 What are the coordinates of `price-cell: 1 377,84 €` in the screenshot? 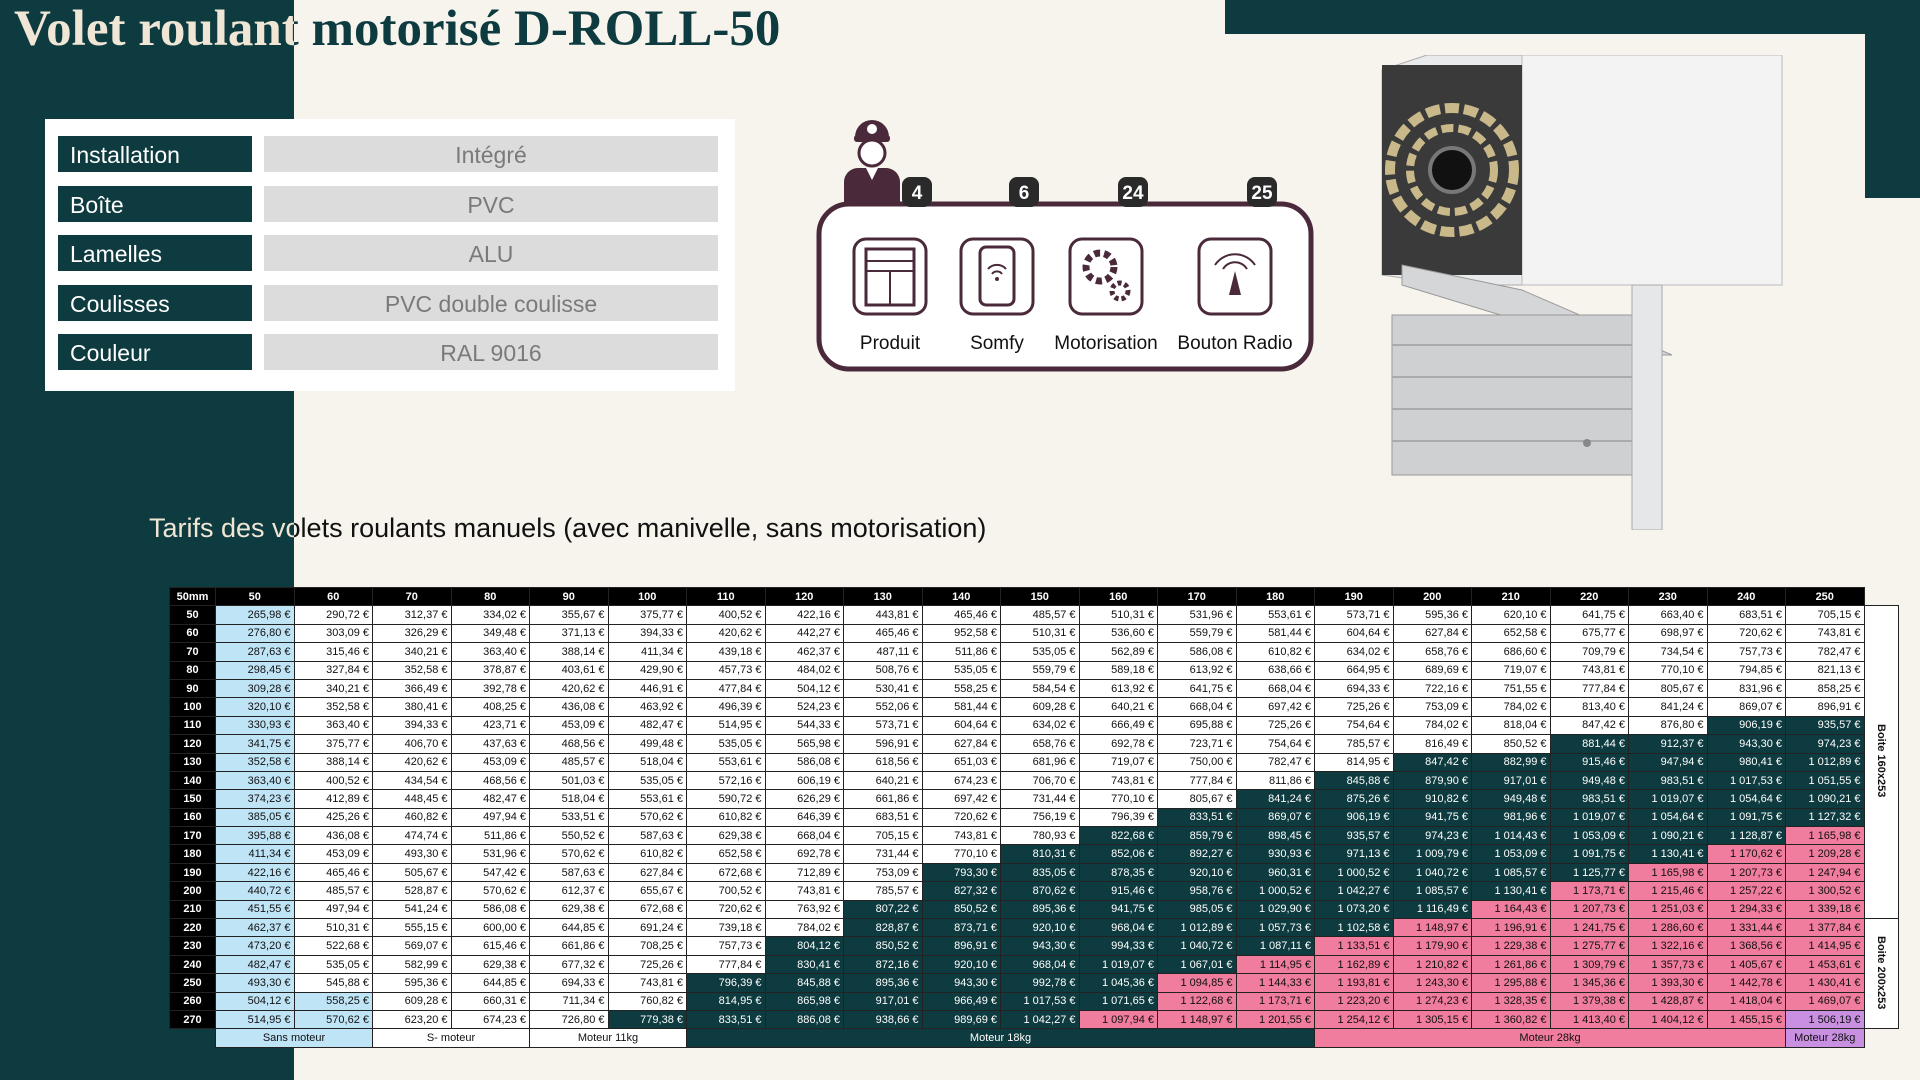 It's located at (1825, 928).